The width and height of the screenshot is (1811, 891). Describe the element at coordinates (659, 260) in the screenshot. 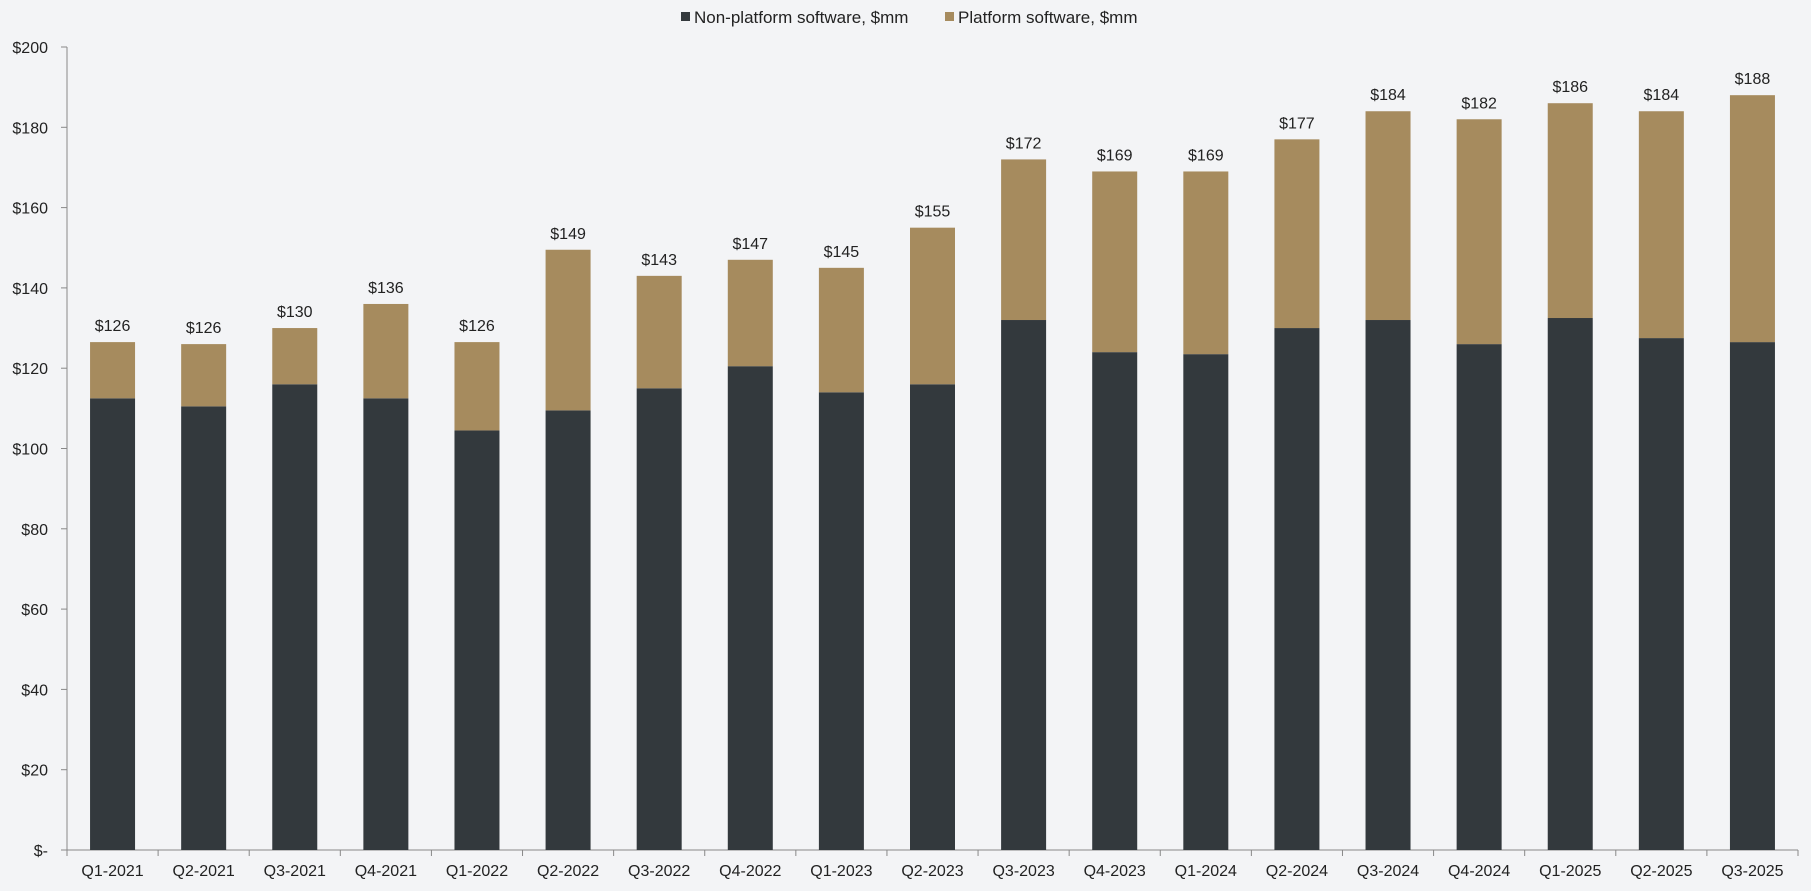

I see `data-label-total: $143` at that location.